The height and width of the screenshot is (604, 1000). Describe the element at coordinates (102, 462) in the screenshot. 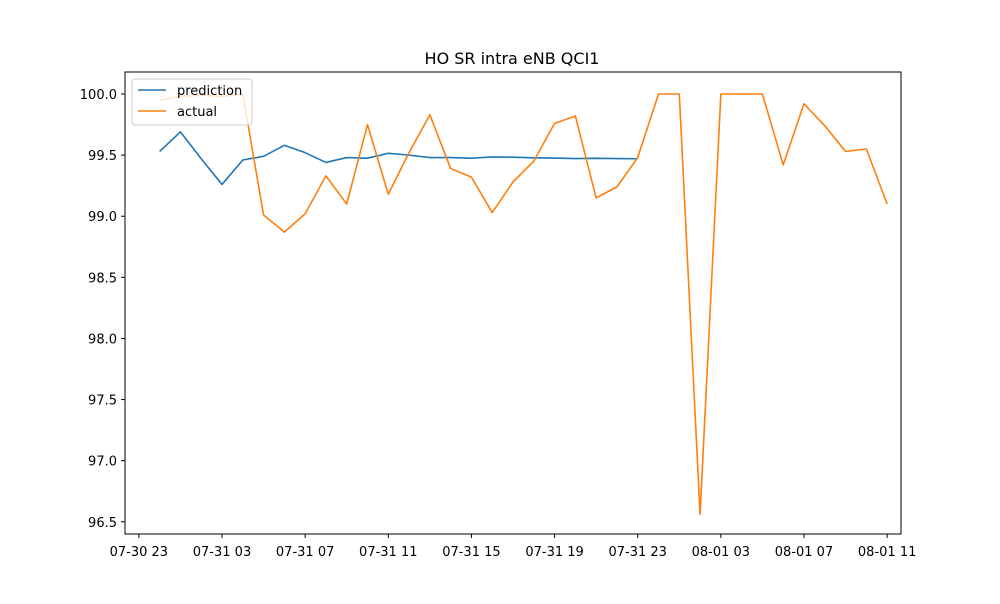

I see `y-tick-label: 97.0` at that location.